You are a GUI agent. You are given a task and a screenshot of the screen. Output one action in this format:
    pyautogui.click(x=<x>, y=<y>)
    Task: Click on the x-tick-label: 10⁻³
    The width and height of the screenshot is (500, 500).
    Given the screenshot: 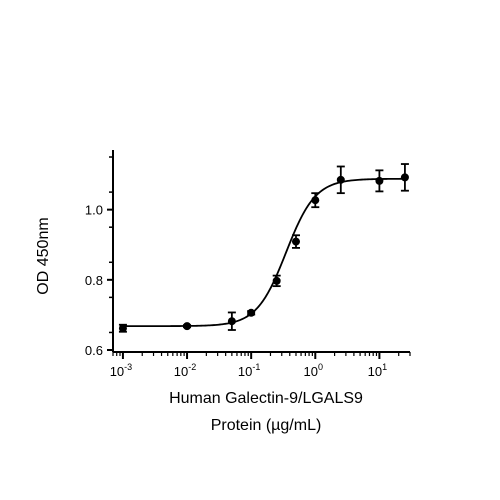 What is the action you would take?
    pyautogui.click(x=121, y=370)
    